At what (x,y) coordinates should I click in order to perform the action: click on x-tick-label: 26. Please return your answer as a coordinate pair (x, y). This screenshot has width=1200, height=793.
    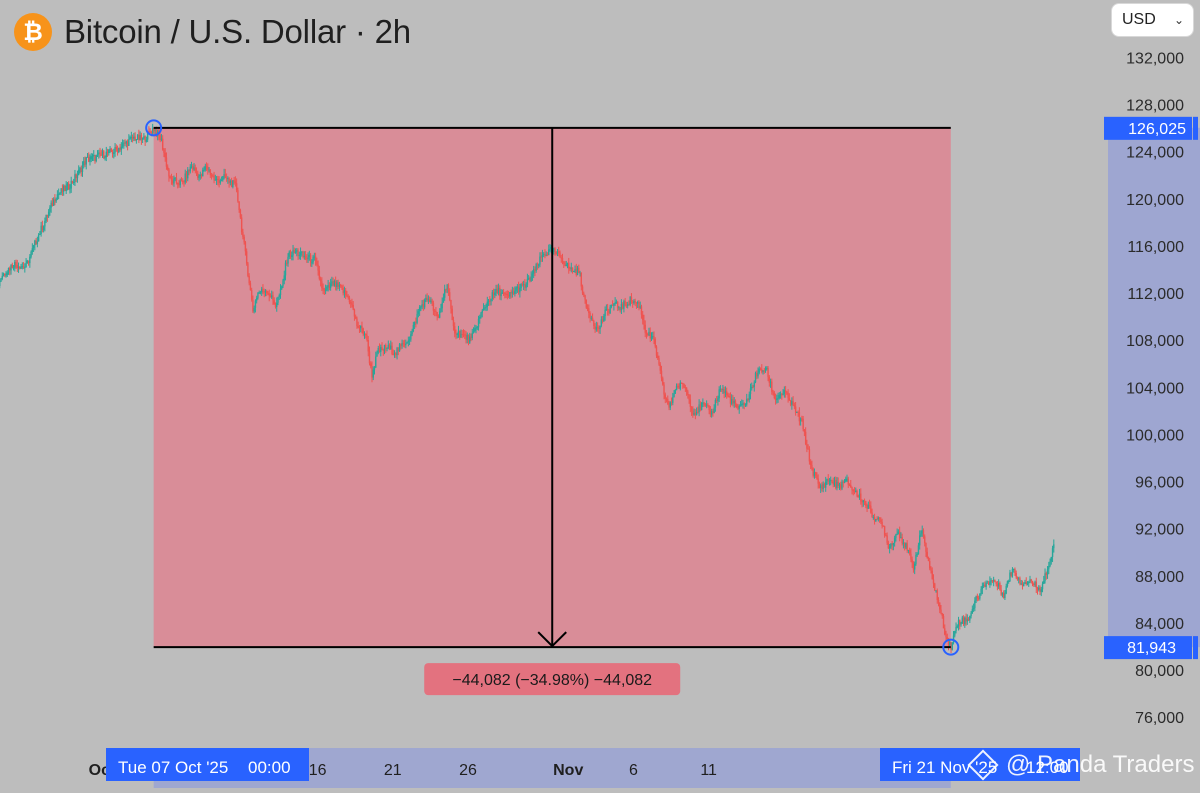
    Looking at the image, I should click on (468, 770).